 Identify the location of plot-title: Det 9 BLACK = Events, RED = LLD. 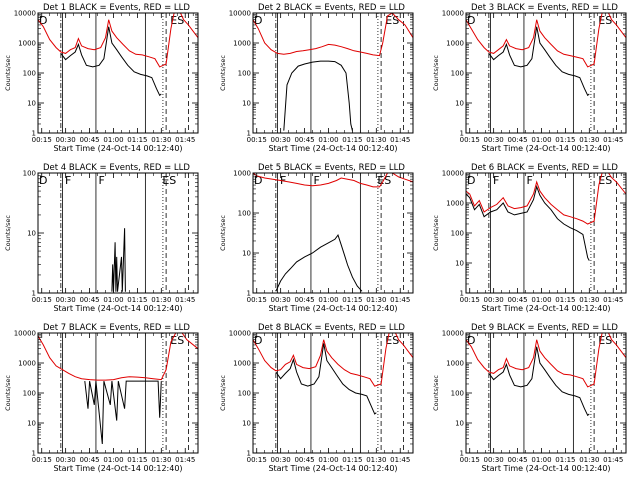
(544, 328).